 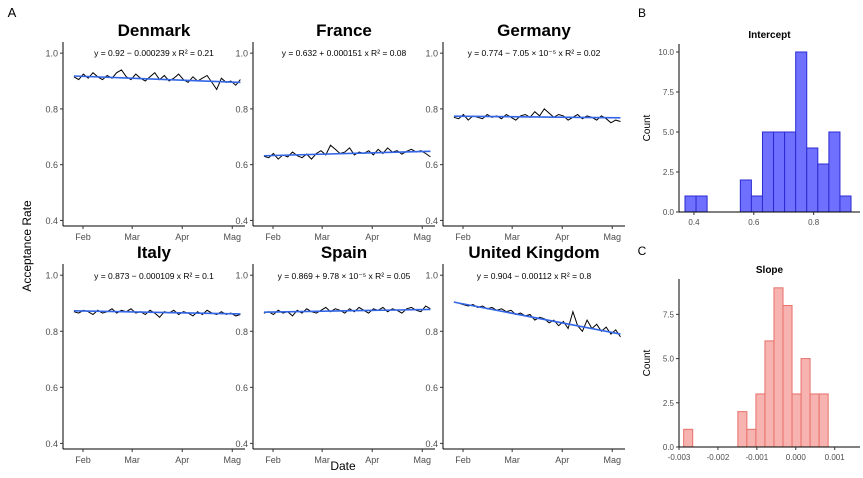 What do you see at coordinates (532, 135) in the screenshot?
I see `facet-germany` at bounding box center [532, 135].